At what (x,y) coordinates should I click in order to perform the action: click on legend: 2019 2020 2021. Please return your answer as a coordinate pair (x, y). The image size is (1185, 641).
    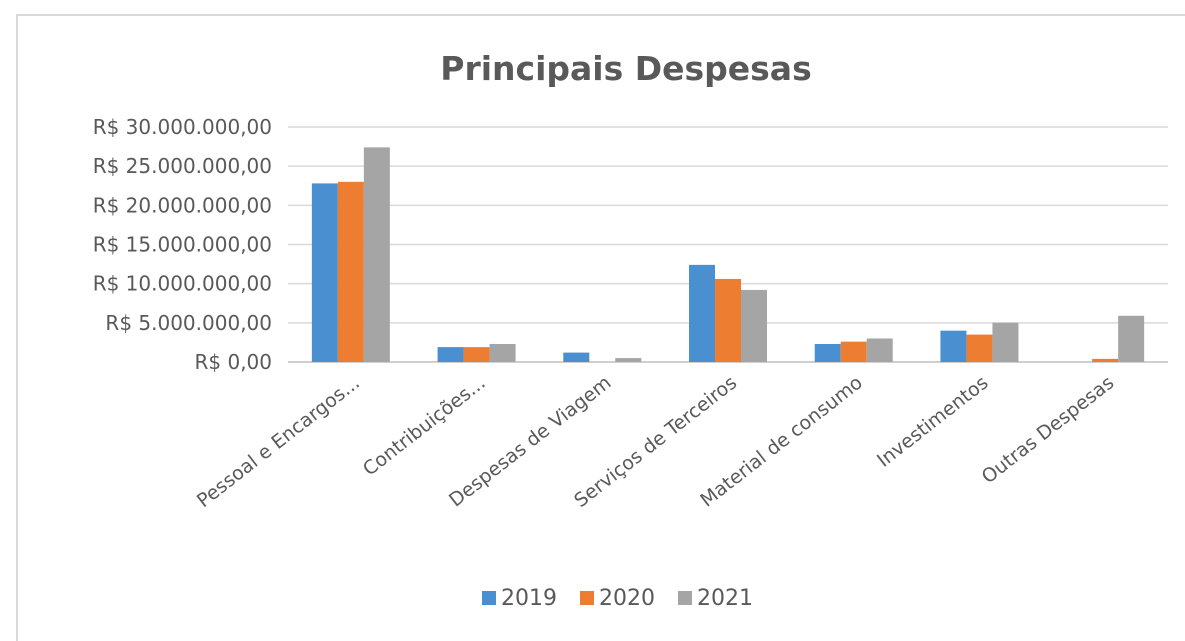
    Looking at the image, I should click on (617, 598).